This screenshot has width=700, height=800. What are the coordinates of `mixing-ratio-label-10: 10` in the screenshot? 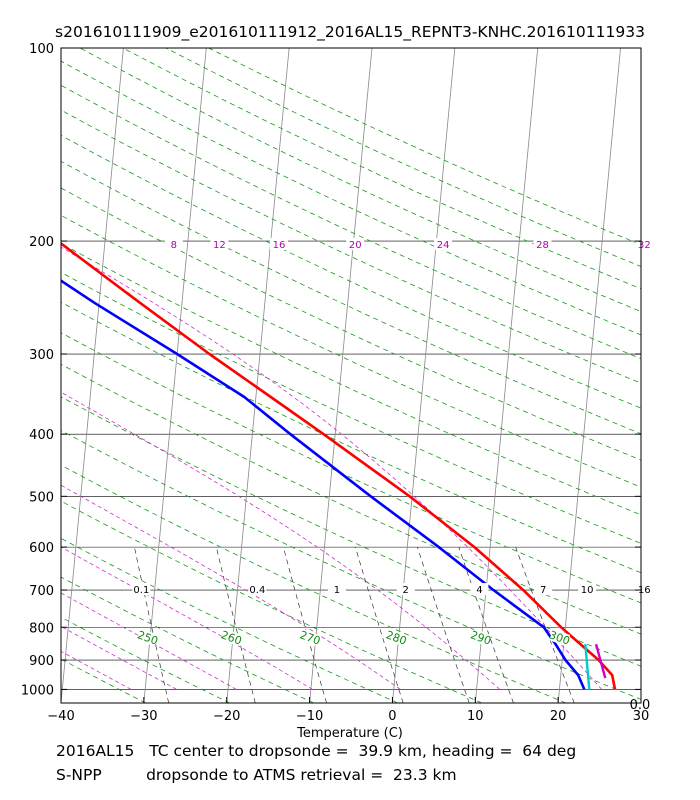 It's located at (587, 590).